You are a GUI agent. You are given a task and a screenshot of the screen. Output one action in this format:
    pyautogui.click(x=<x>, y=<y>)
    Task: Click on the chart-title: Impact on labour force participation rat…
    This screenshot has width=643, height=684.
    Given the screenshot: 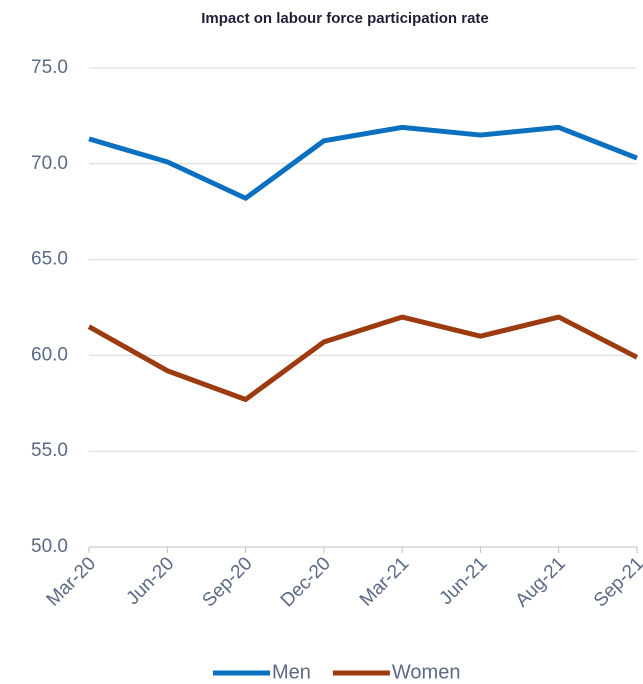 What is the action you would take?
    pyautogui.click(x=345, y=18)
    